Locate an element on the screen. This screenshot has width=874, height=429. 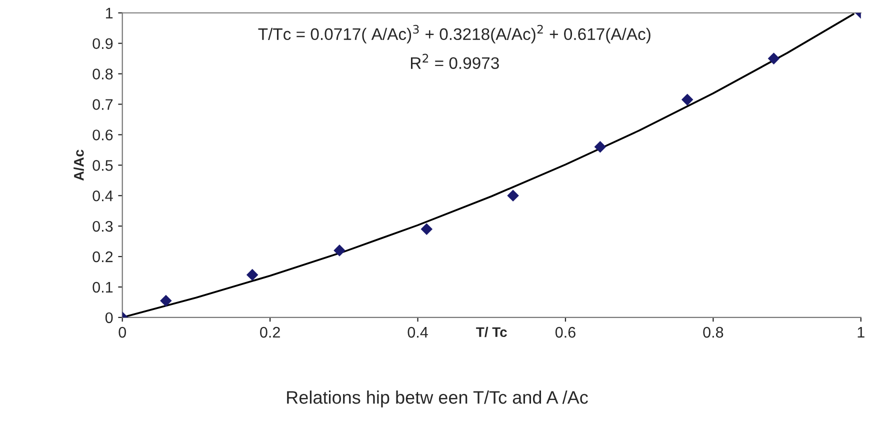
y-tick-label: 1 is located at coordinates (109, 13).